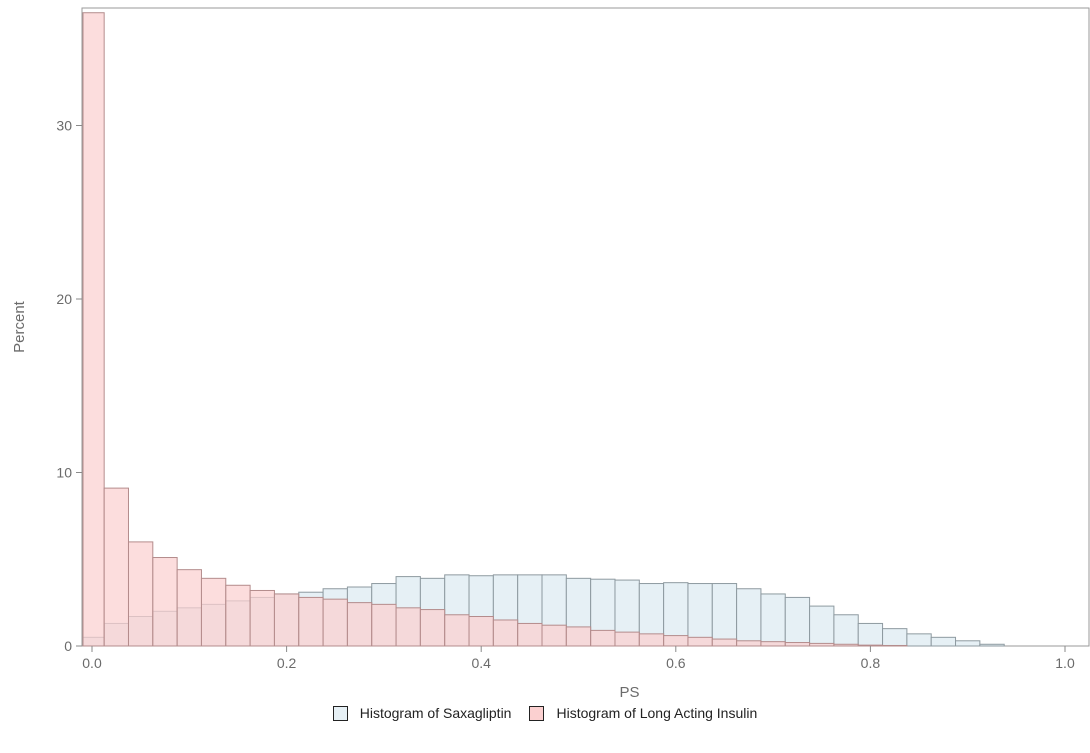  I want to click on x-tick-label: 0.4, so click(481, 663).